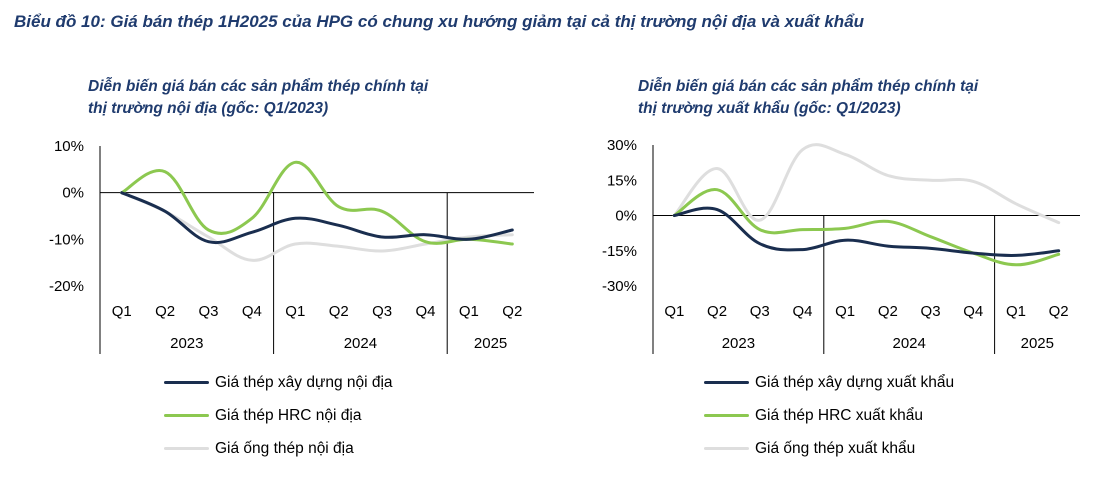 The height and width of the screenshot is (482, 1108). What do you see at coordinates (769, 108) in the screenshot?
I see `chart-title-line-2: thị trường xuất khẩu (gốc: Q1/2023)` at bounding box center [769, 108].